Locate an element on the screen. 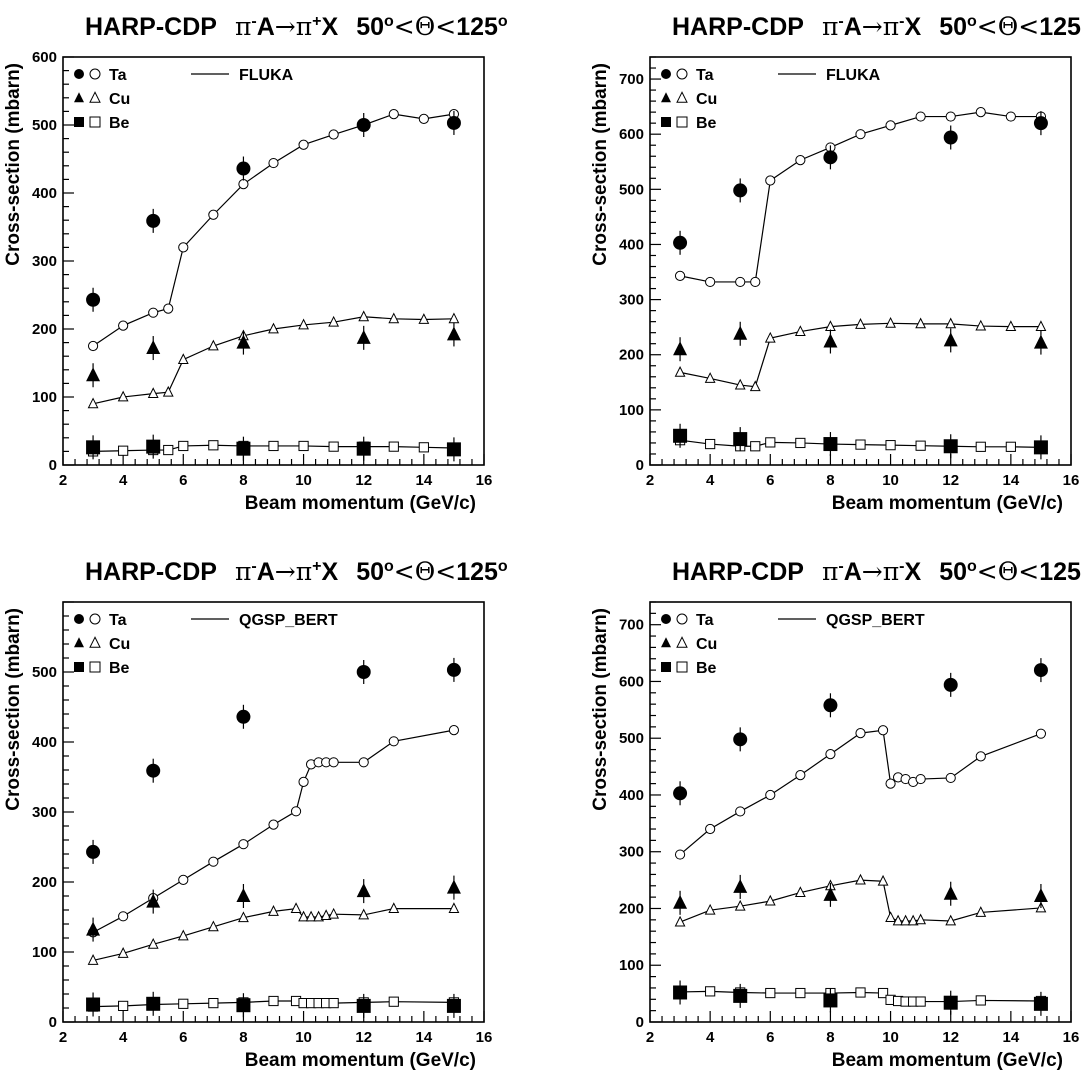 The width and height of the screenshot is (1081, 1077). y-tick-label: 700 is located at coordinates (631, 79).